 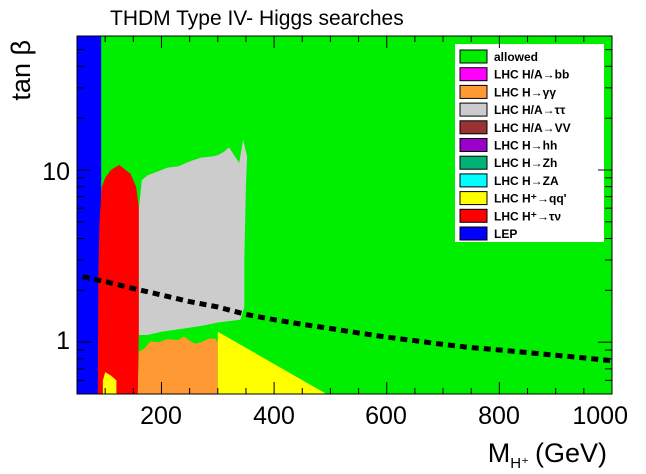 I want to click on x-axis-title-subscript: H⁺, so click(x=519, y=463).